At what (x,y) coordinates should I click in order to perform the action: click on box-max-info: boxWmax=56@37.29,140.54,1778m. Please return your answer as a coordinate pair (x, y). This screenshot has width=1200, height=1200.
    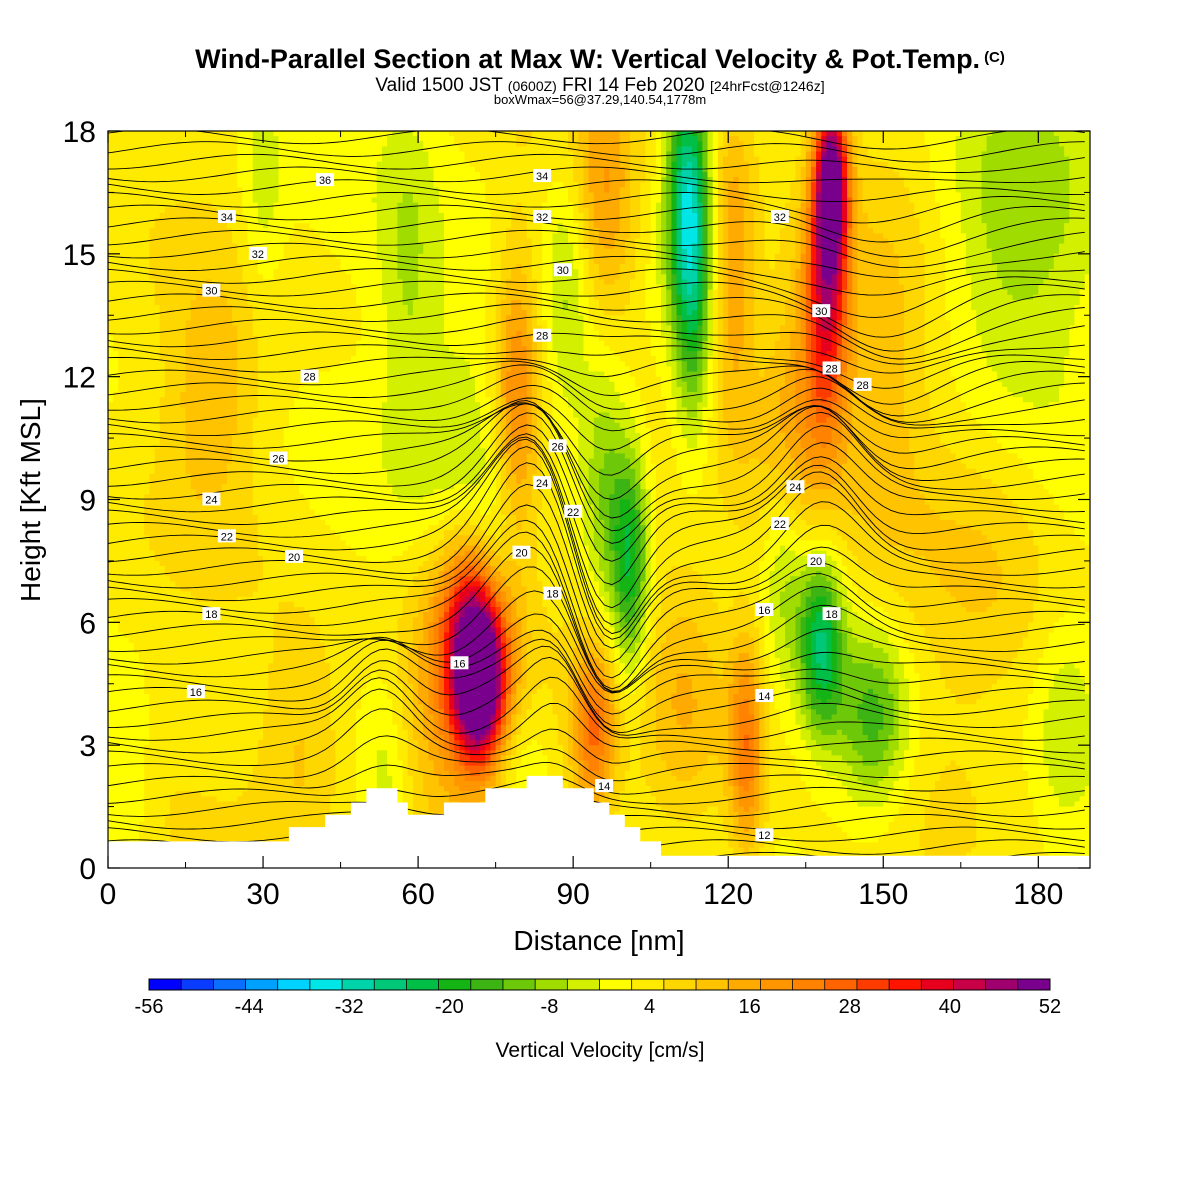
    Looking at the image, I should click on (600, 99).